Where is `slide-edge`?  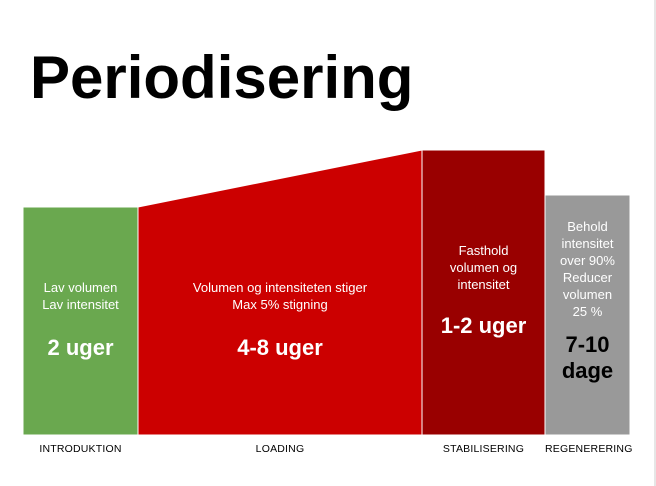
slide-edge is located at coordinates (655, 243).